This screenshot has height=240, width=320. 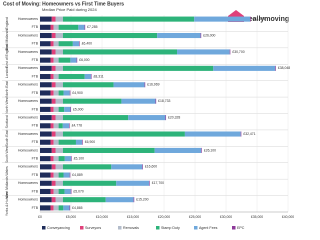 What do you see at coordinates (79, 159) in the screenshot?
I see `data-label: £5,100` at bounding box center [79, 159].